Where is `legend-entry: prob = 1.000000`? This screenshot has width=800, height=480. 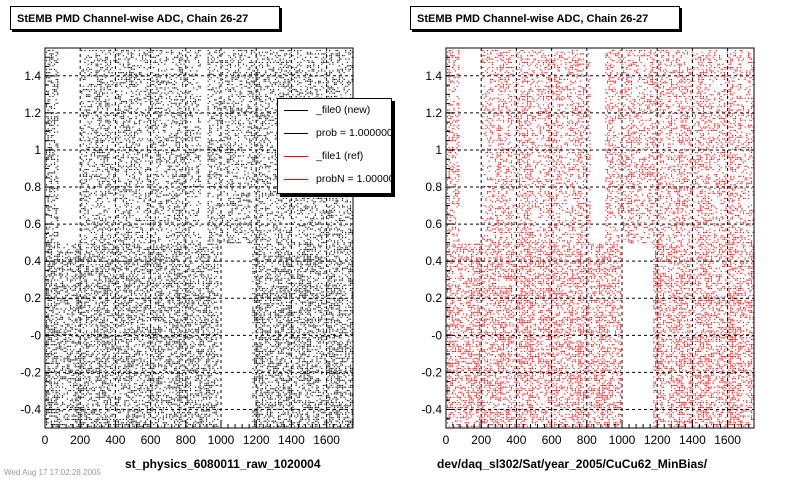 legend-entry: prob = 1.000000 is located at coordinates (334, 133).